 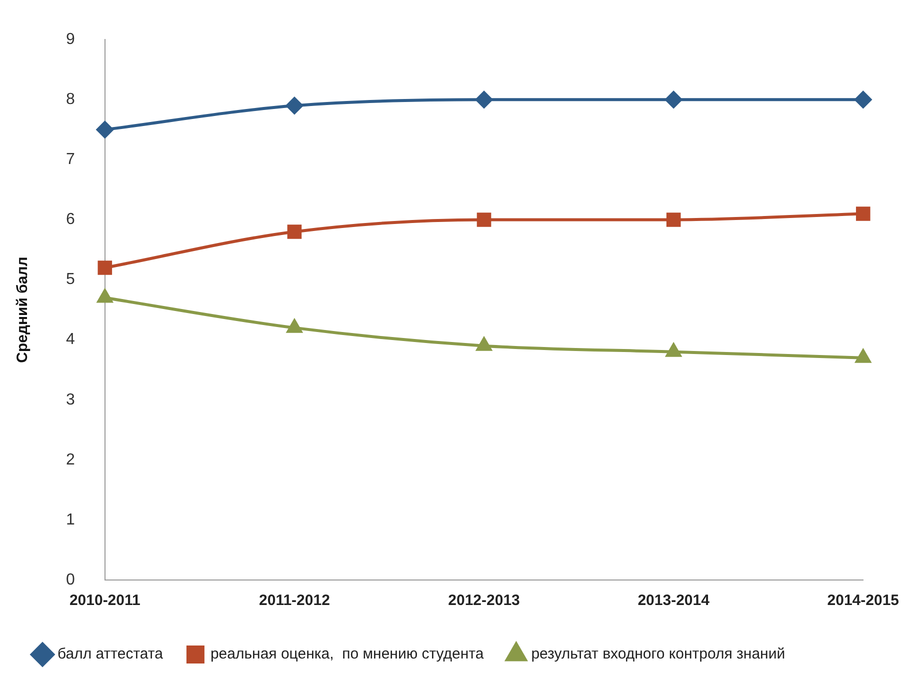 I want to click on y-tick-label: 3, so click(x=70, y=399).